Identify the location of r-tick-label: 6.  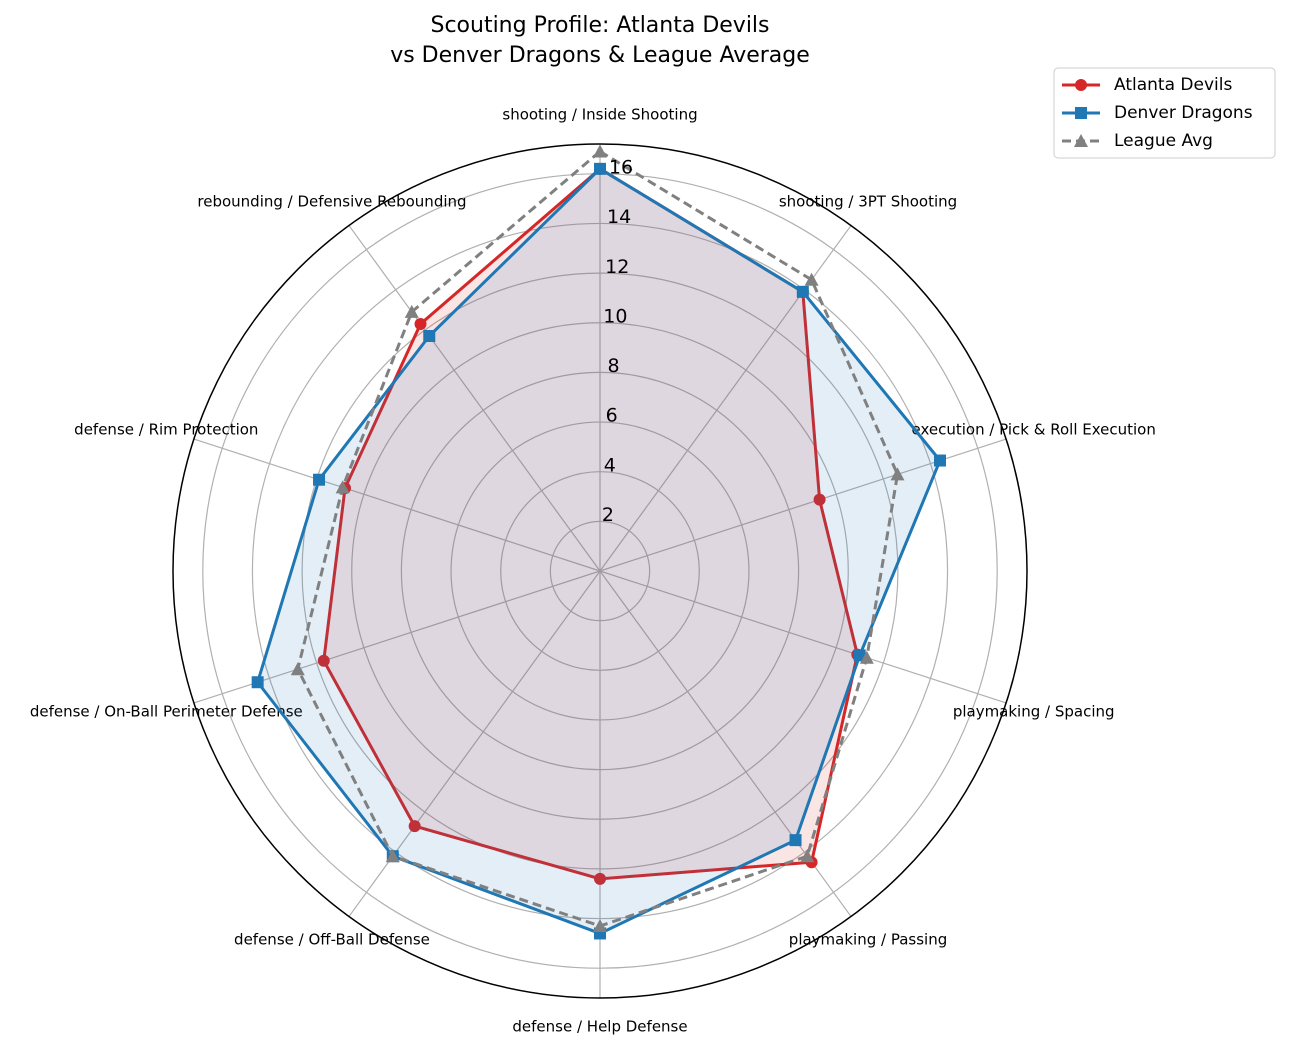
(612, 416).